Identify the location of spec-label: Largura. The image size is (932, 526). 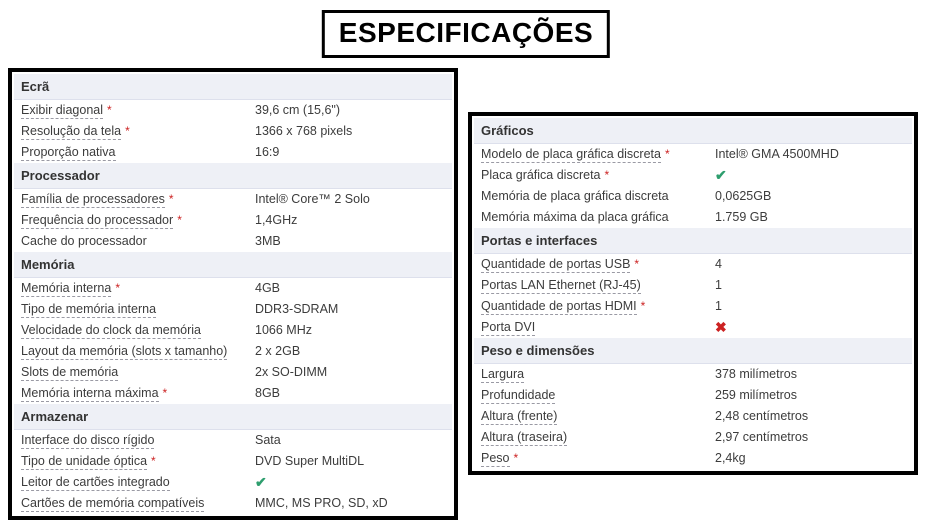
(598, 375).